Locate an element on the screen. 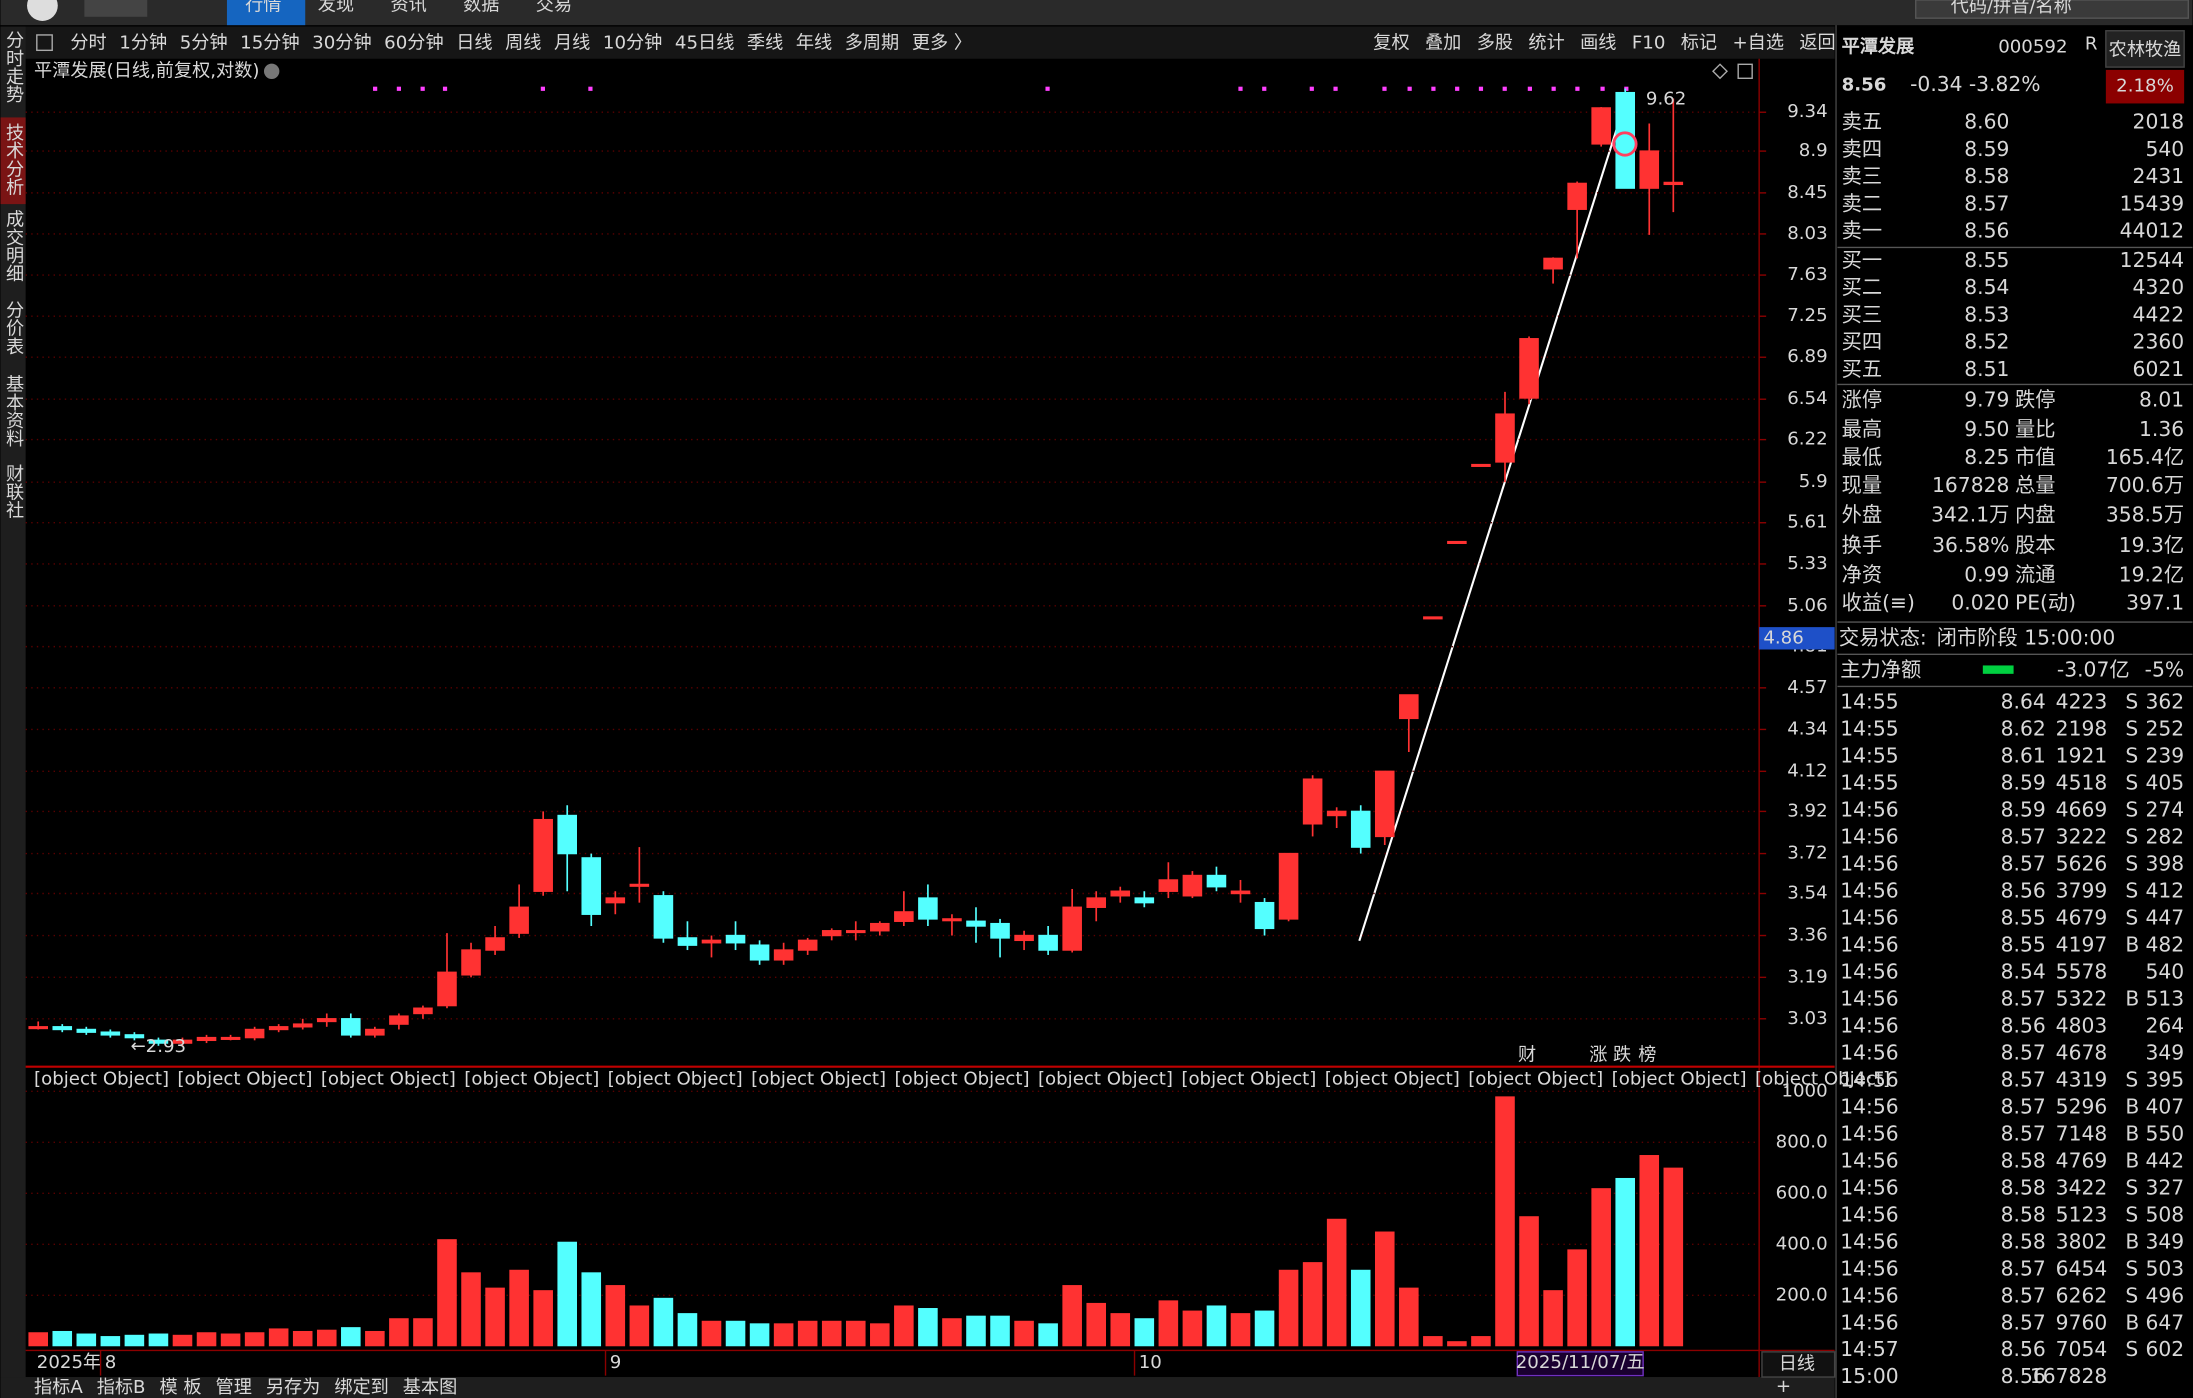 Image resolution: width=2193 pixels, height=1398 pixels. bottom-button: 绑定到 is located at coordinates (361, 1387).